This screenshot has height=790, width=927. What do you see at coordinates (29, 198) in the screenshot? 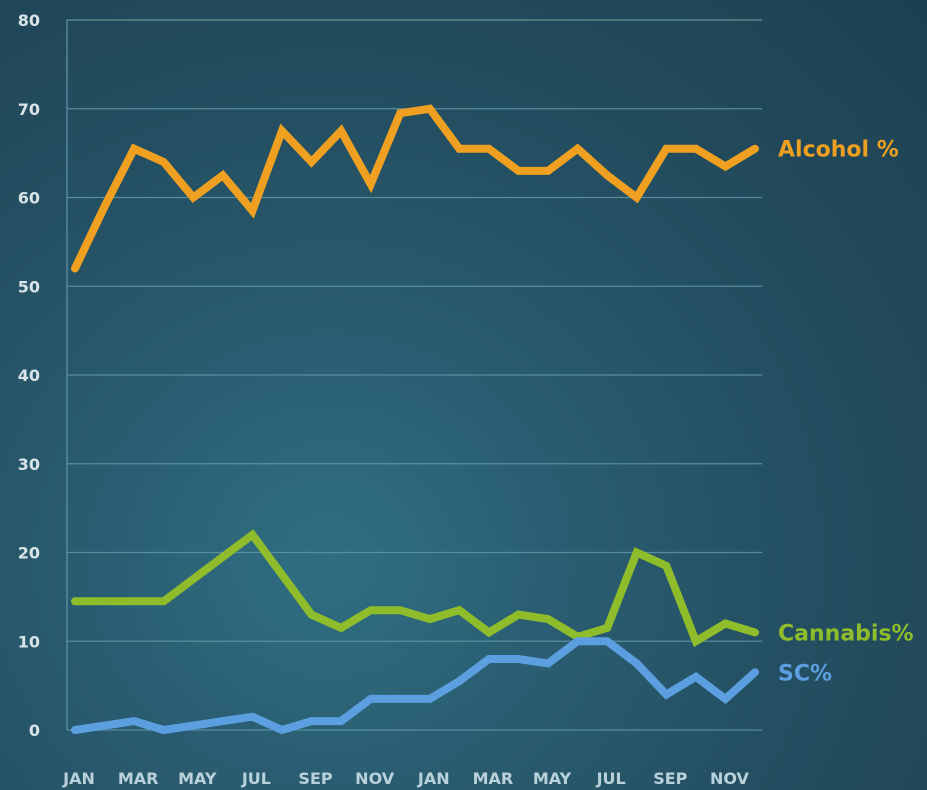
I see `y-tick-label: 60` at bounding box center [29, 198].